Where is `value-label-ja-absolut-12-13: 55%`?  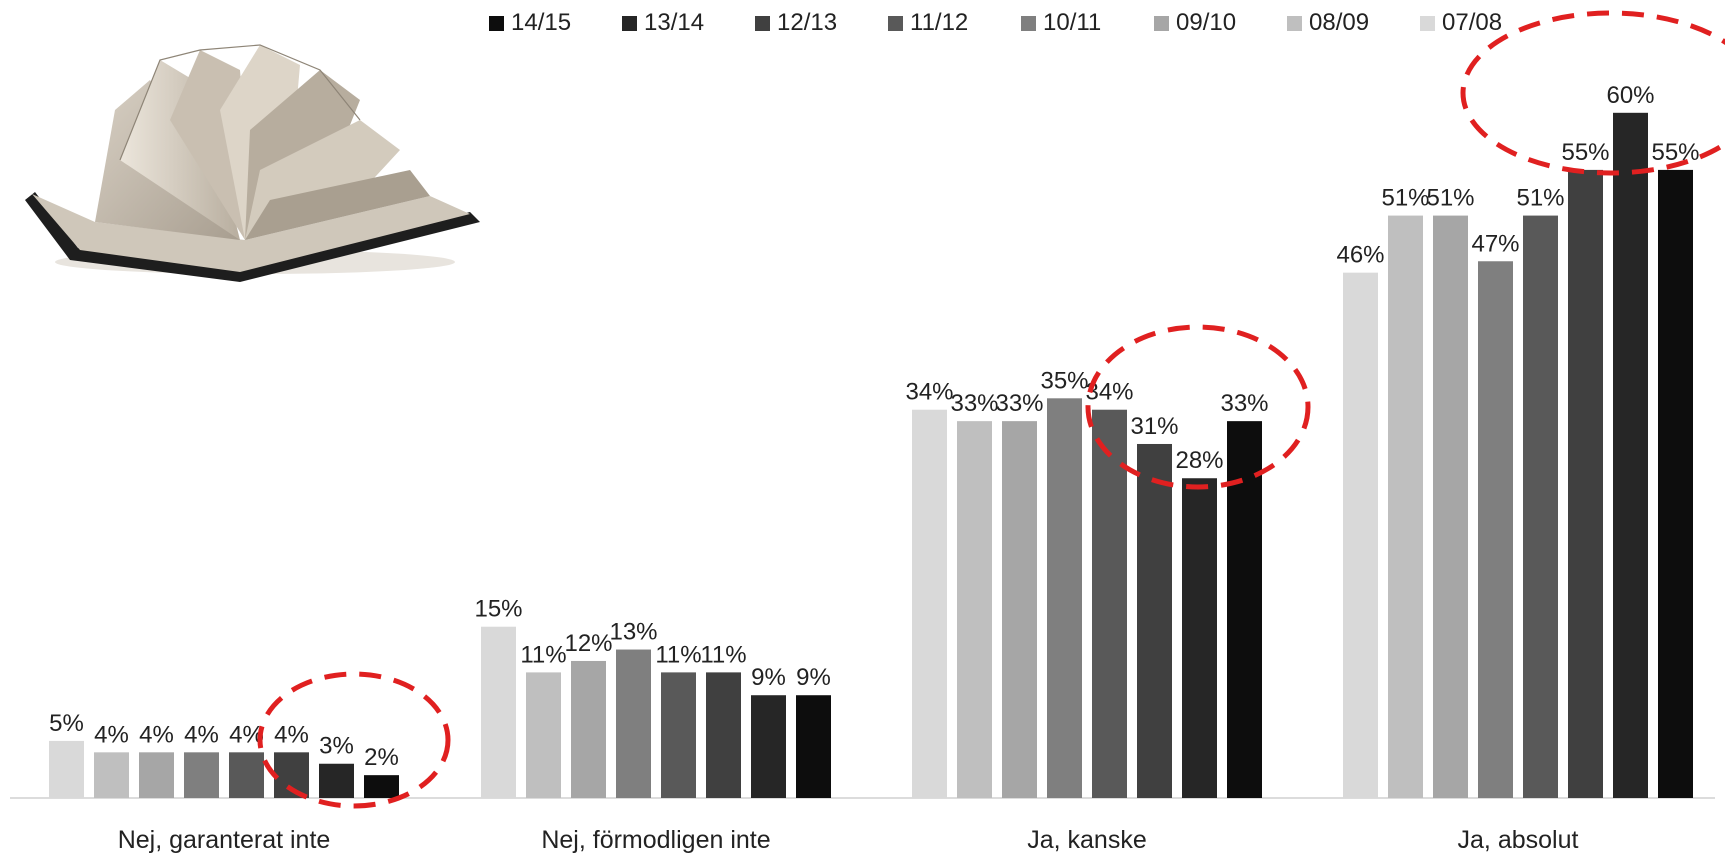 value-label-ja-absolut-12-13: 55% is located at coordinates (1585, 152).